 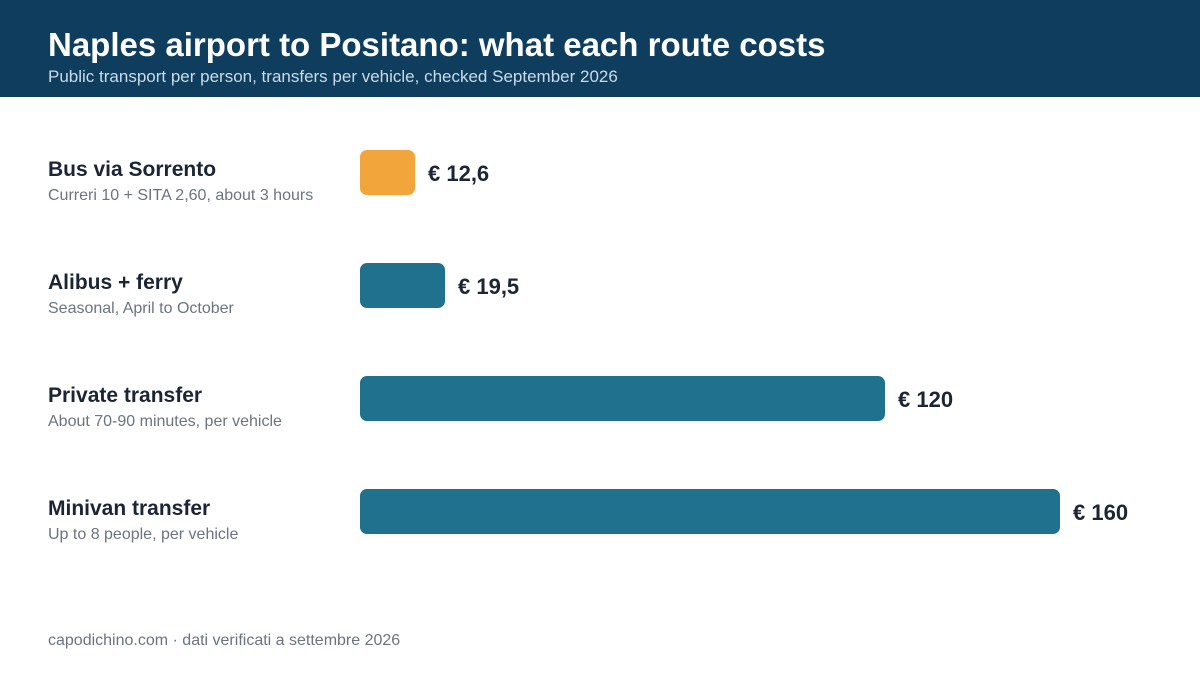 I want to click on bar-category-note: About 70-90 minutes, per vehicle, so click(x=165, y=421).